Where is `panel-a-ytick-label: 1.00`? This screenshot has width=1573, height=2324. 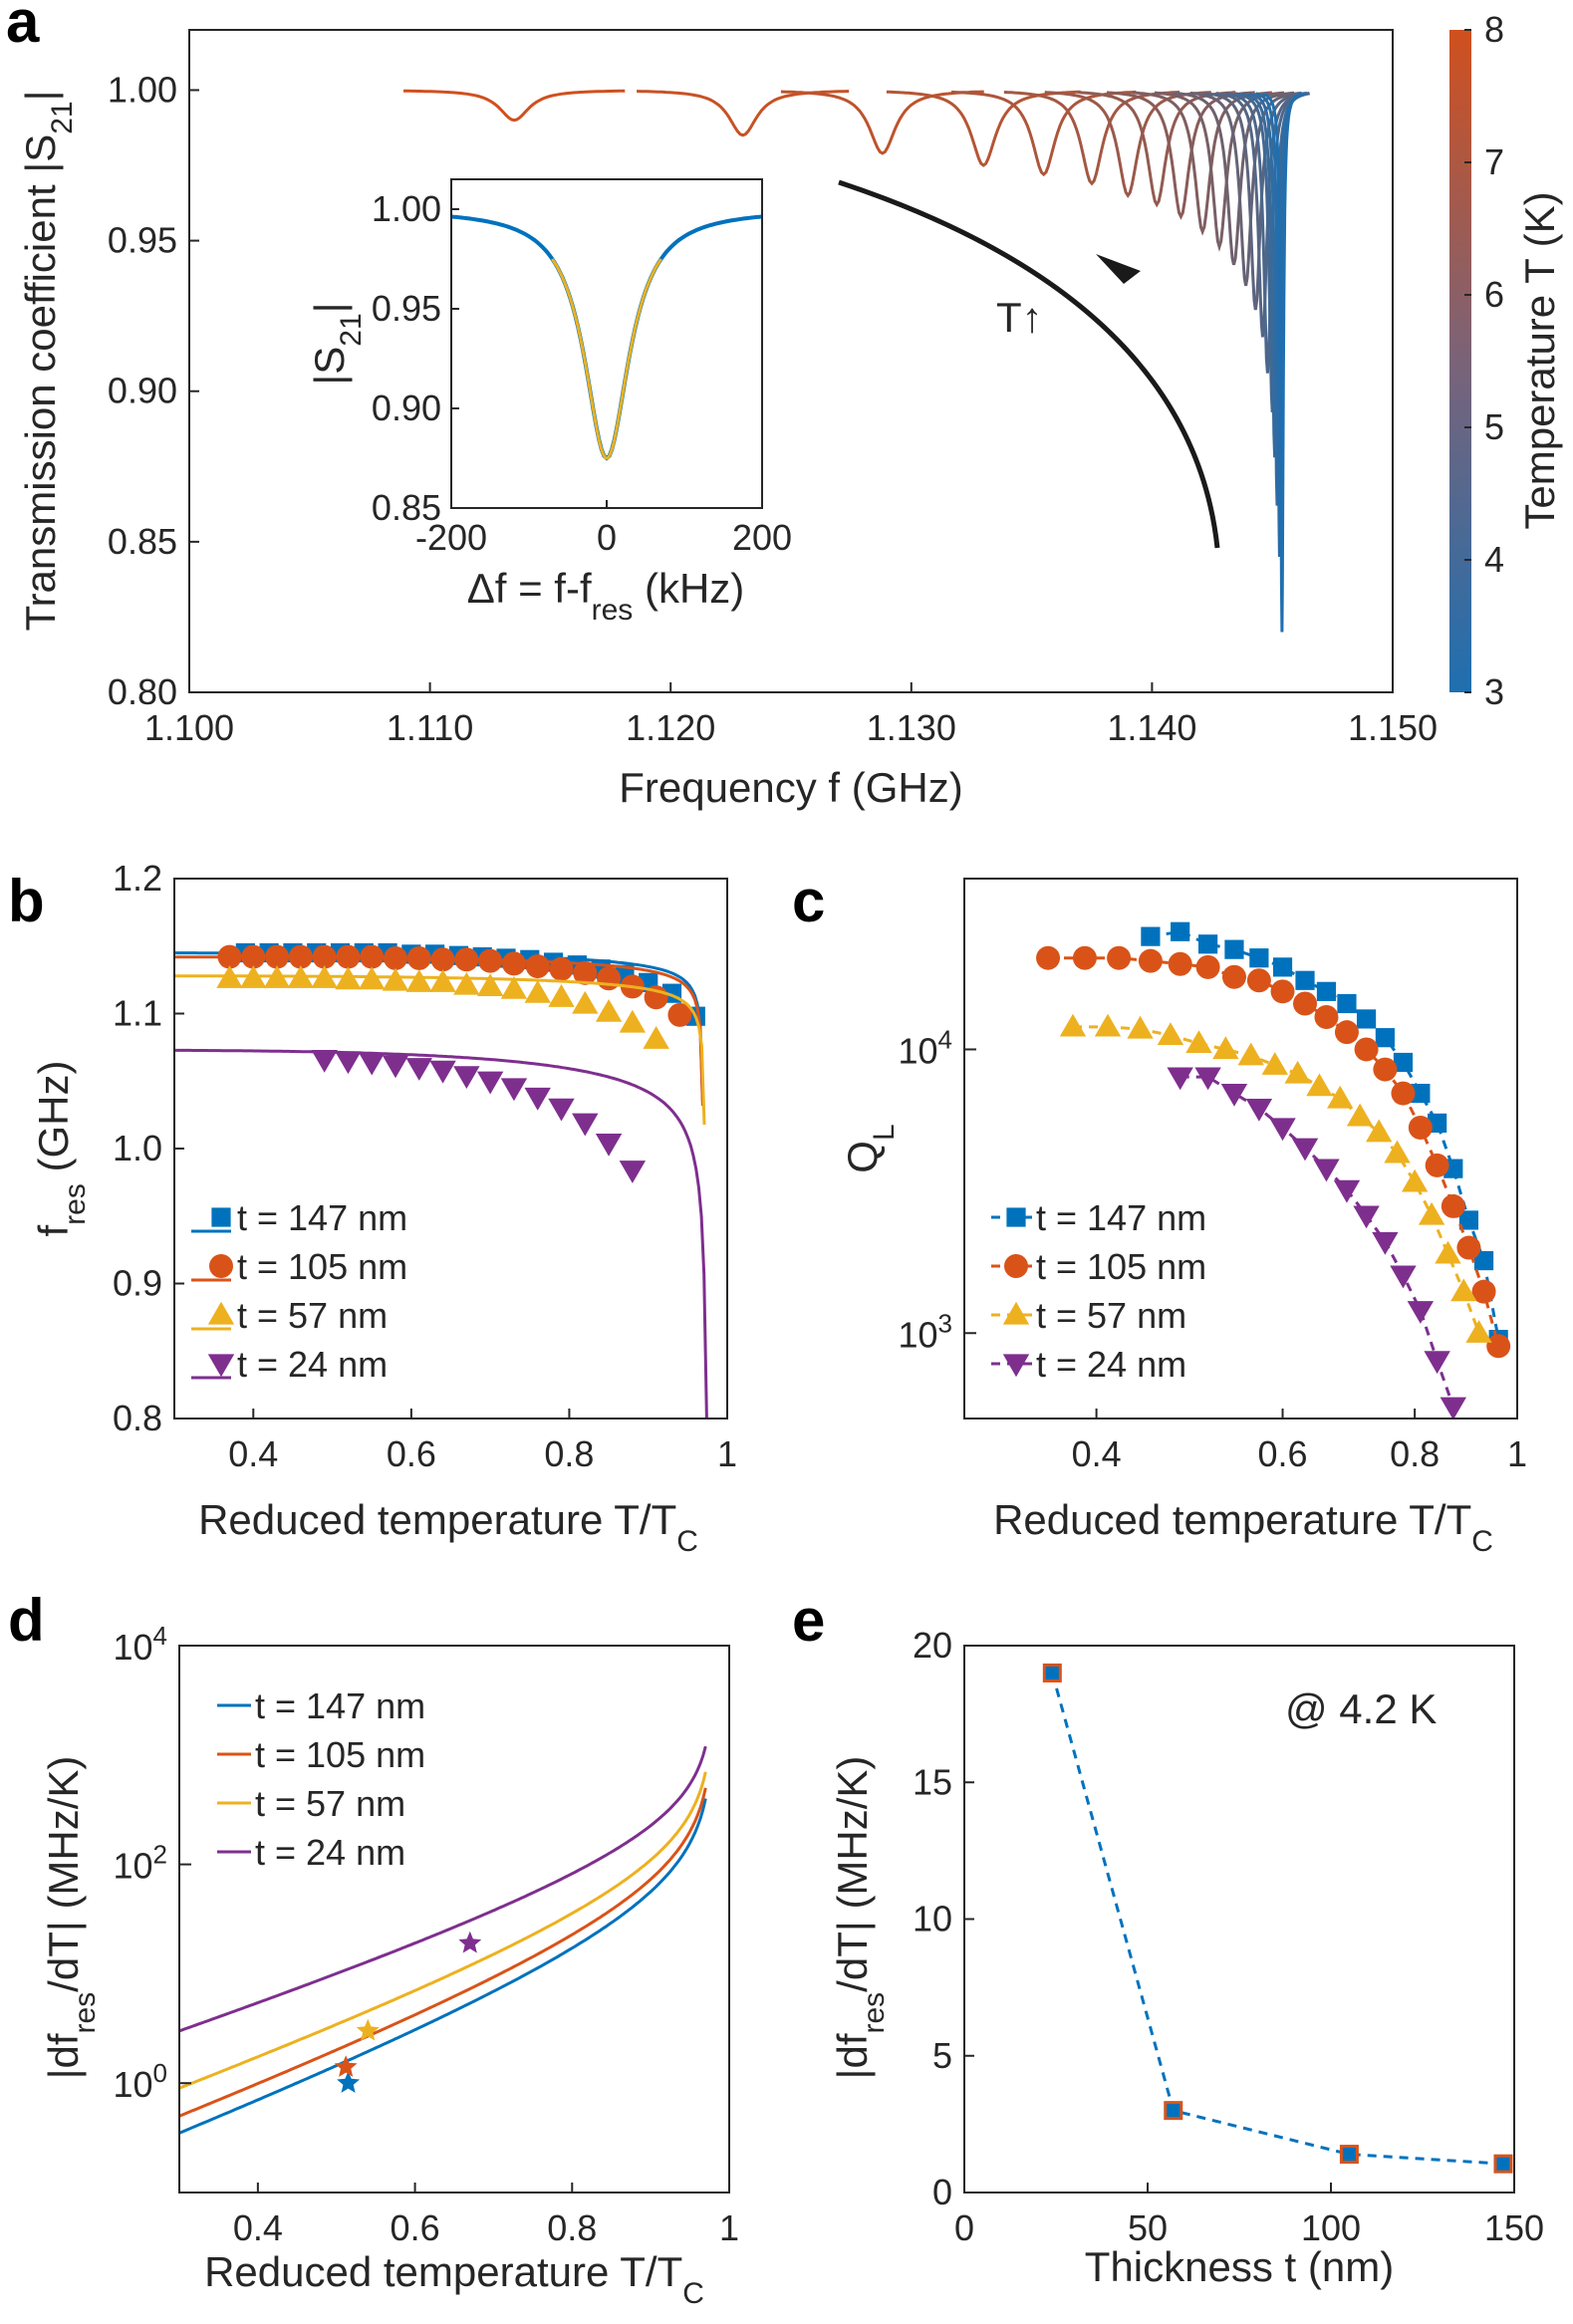
panel-a-ytick-label: 1.00 is located at coordinates (143, 90).